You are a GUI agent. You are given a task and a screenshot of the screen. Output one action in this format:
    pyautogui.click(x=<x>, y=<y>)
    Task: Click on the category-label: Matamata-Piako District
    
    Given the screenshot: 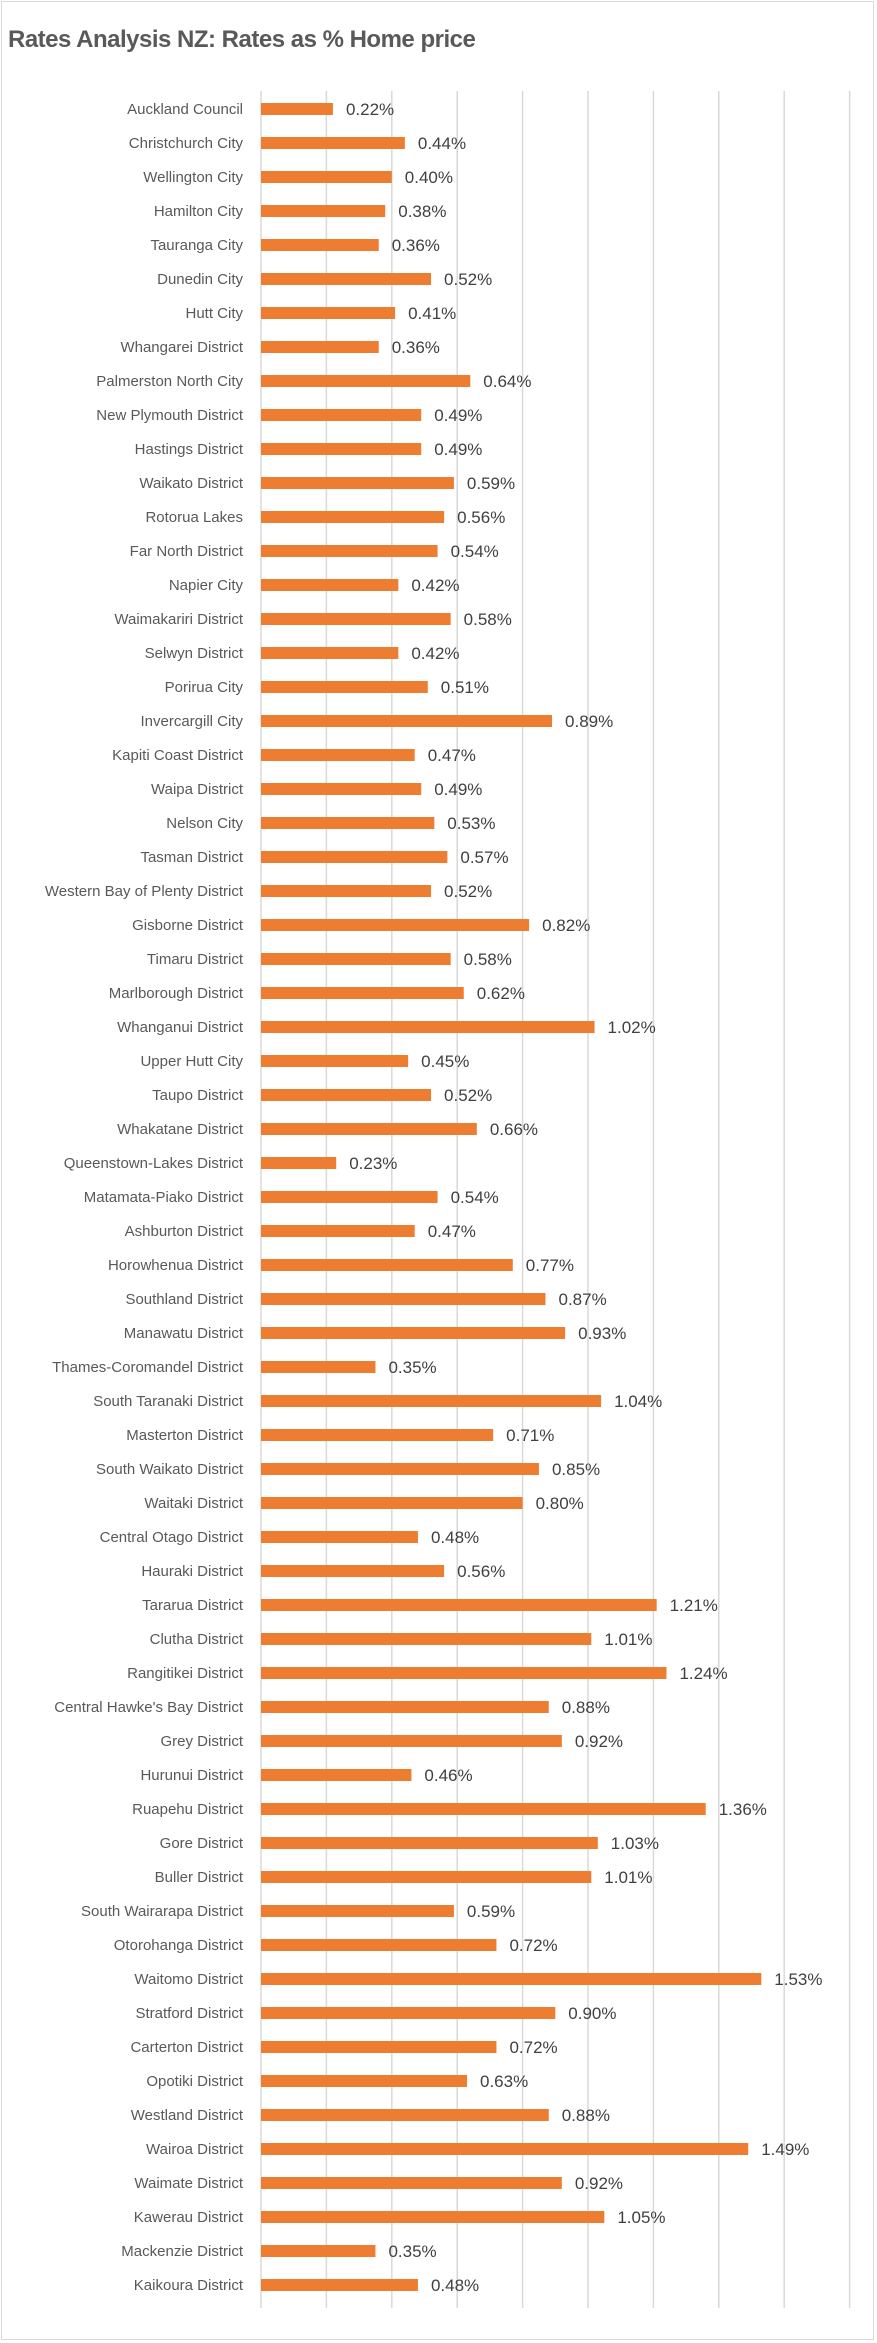 What is the action you would take?
    pyautogui.click(x=164, y=1197)
    